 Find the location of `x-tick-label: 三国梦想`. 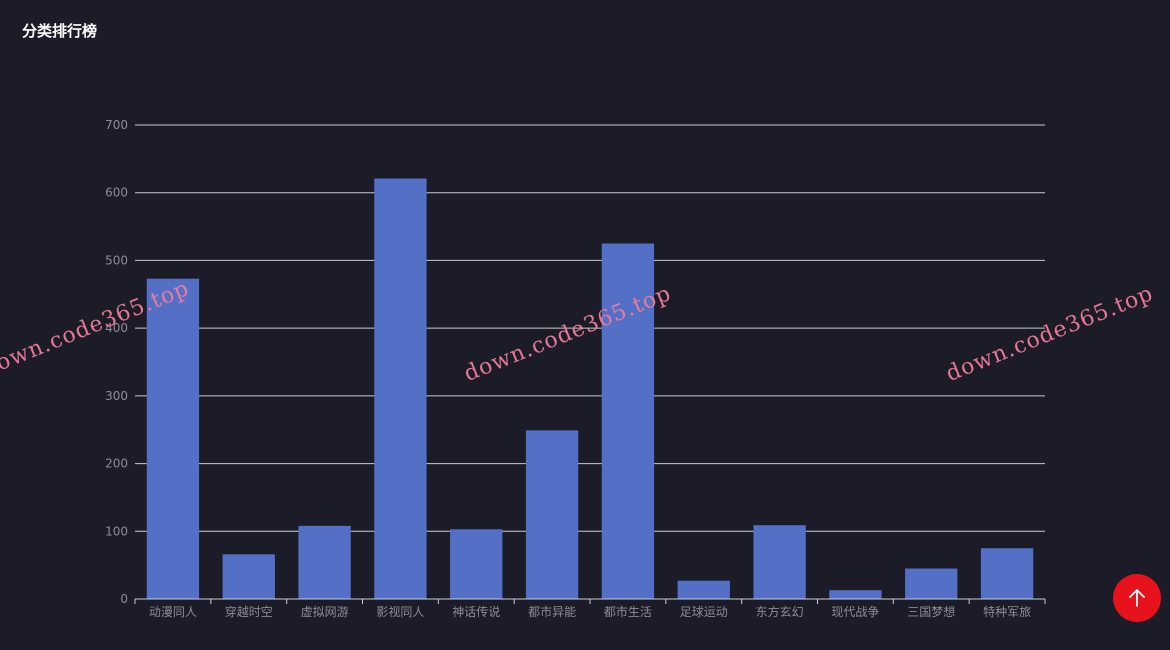

x-tick-label: 三国梦想 is located at coordinates (931, 611).